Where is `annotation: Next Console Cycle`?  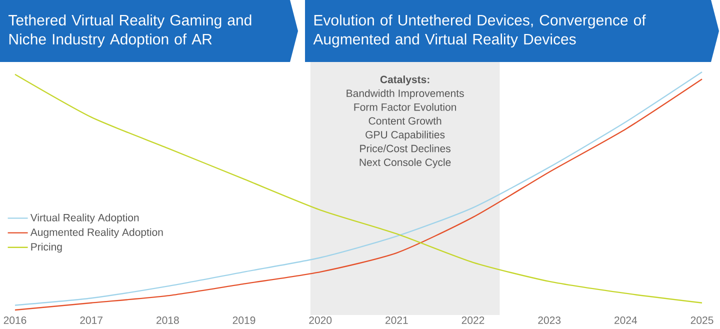
annotation: Next Console Cycle is located at coordinates (405, 163).